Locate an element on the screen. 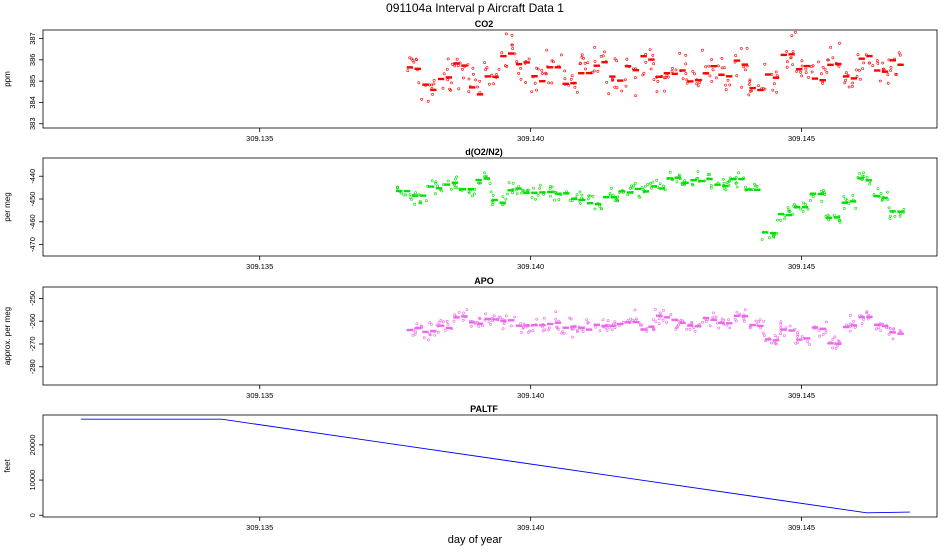 This screenshot has height=555, width=950. y-tick-label: 20000 is located at coordinates (32, 444).